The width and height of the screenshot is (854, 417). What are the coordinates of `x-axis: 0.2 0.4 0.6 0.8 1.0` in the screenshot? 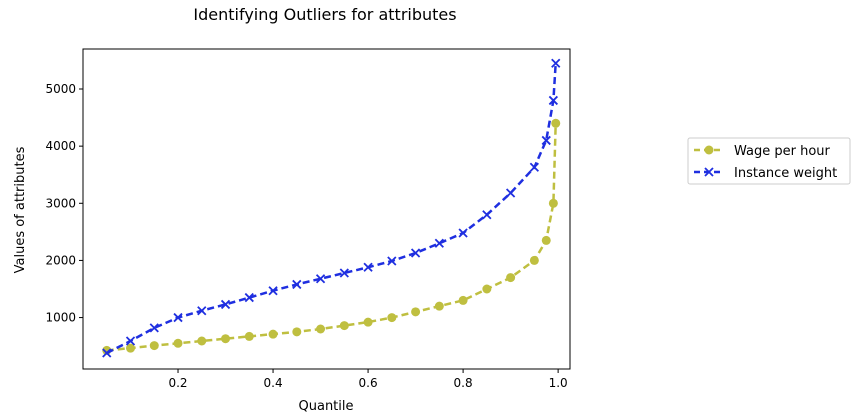 It's located at (368, 379).